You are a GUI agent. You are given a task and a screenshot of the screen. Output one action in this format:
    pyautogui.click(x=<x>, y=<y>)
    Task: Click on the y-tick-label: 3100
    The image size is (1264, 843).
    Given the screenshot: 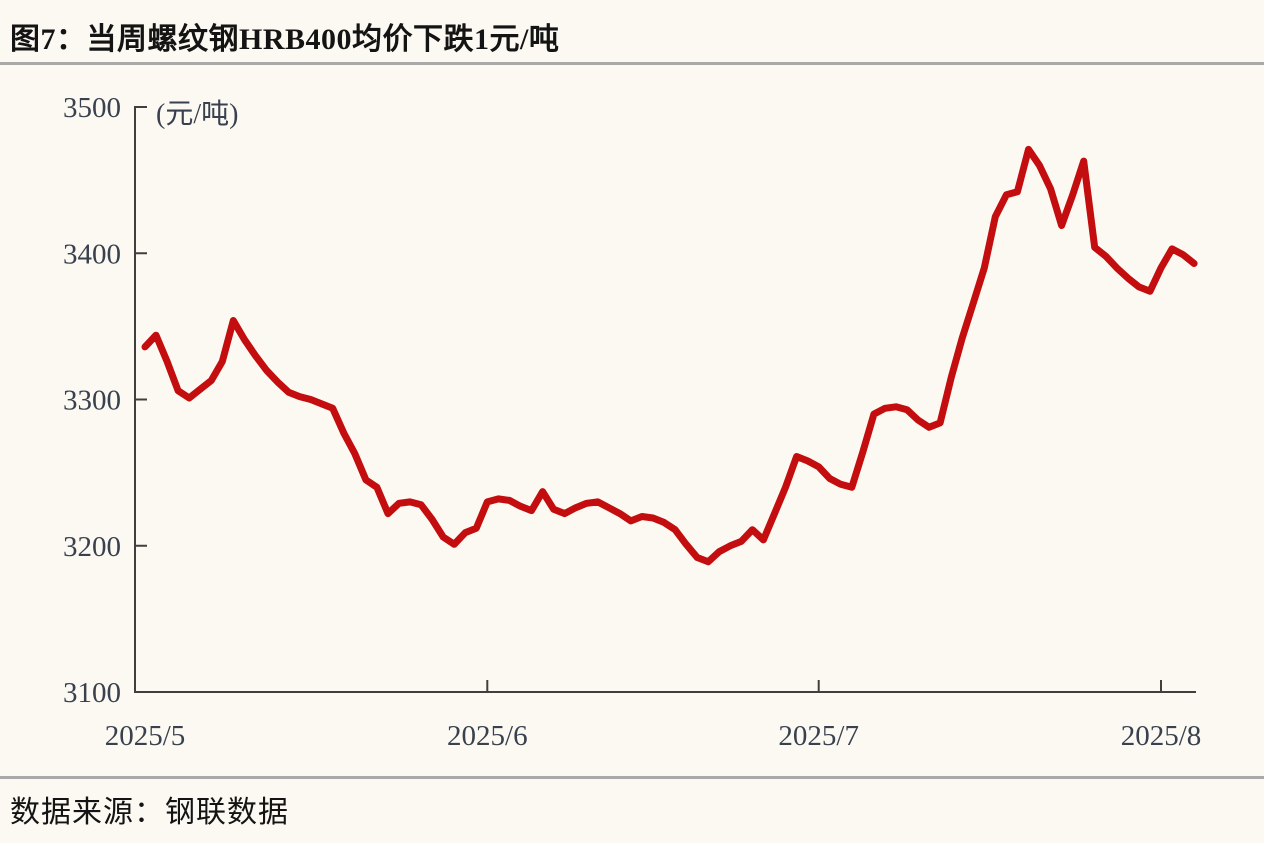 What is the action you would take?
    pyautogui.click(x=92, y=693)
    